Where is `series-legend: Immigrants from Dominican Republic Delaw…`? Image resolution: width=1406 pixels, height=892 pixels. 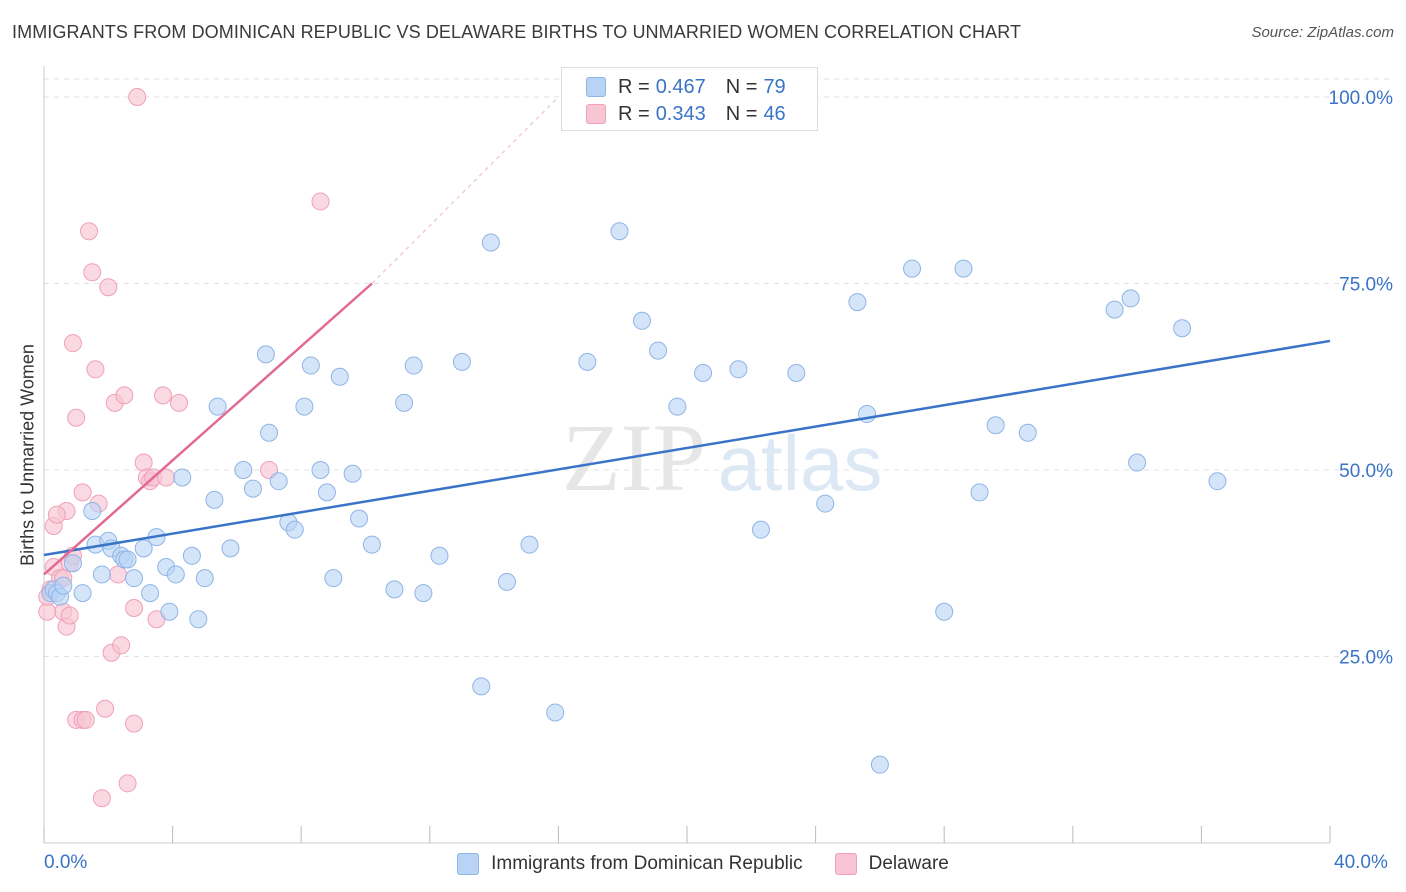 series-legend: Immigrants from Dominican Republic Delaw… is located at coordinates (703, 864).